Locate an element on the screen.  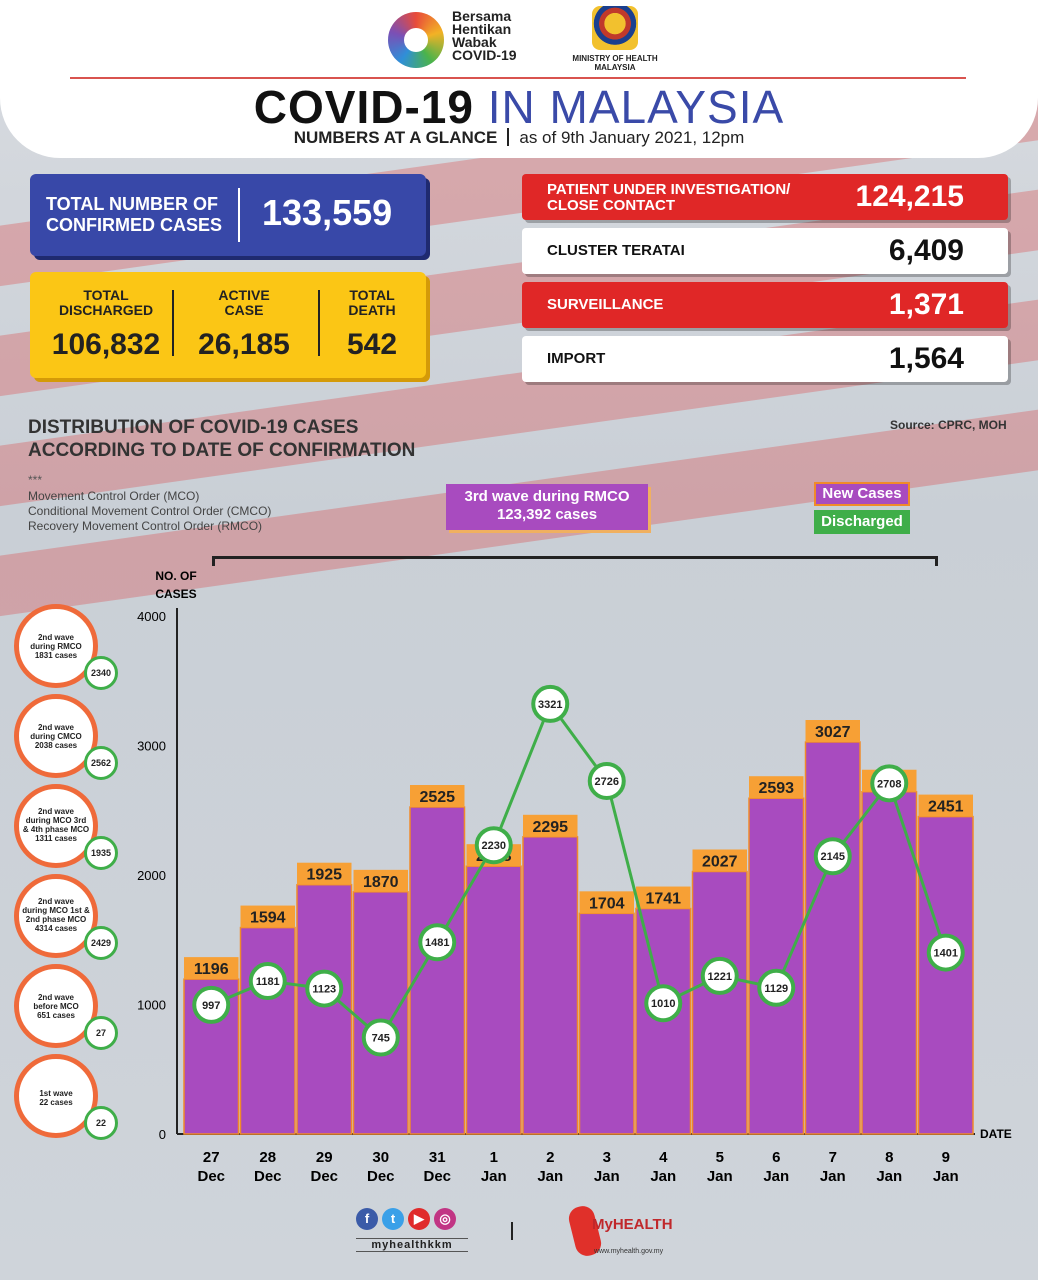
bar-value-label: 2295 is located at coordinates (550, 827).